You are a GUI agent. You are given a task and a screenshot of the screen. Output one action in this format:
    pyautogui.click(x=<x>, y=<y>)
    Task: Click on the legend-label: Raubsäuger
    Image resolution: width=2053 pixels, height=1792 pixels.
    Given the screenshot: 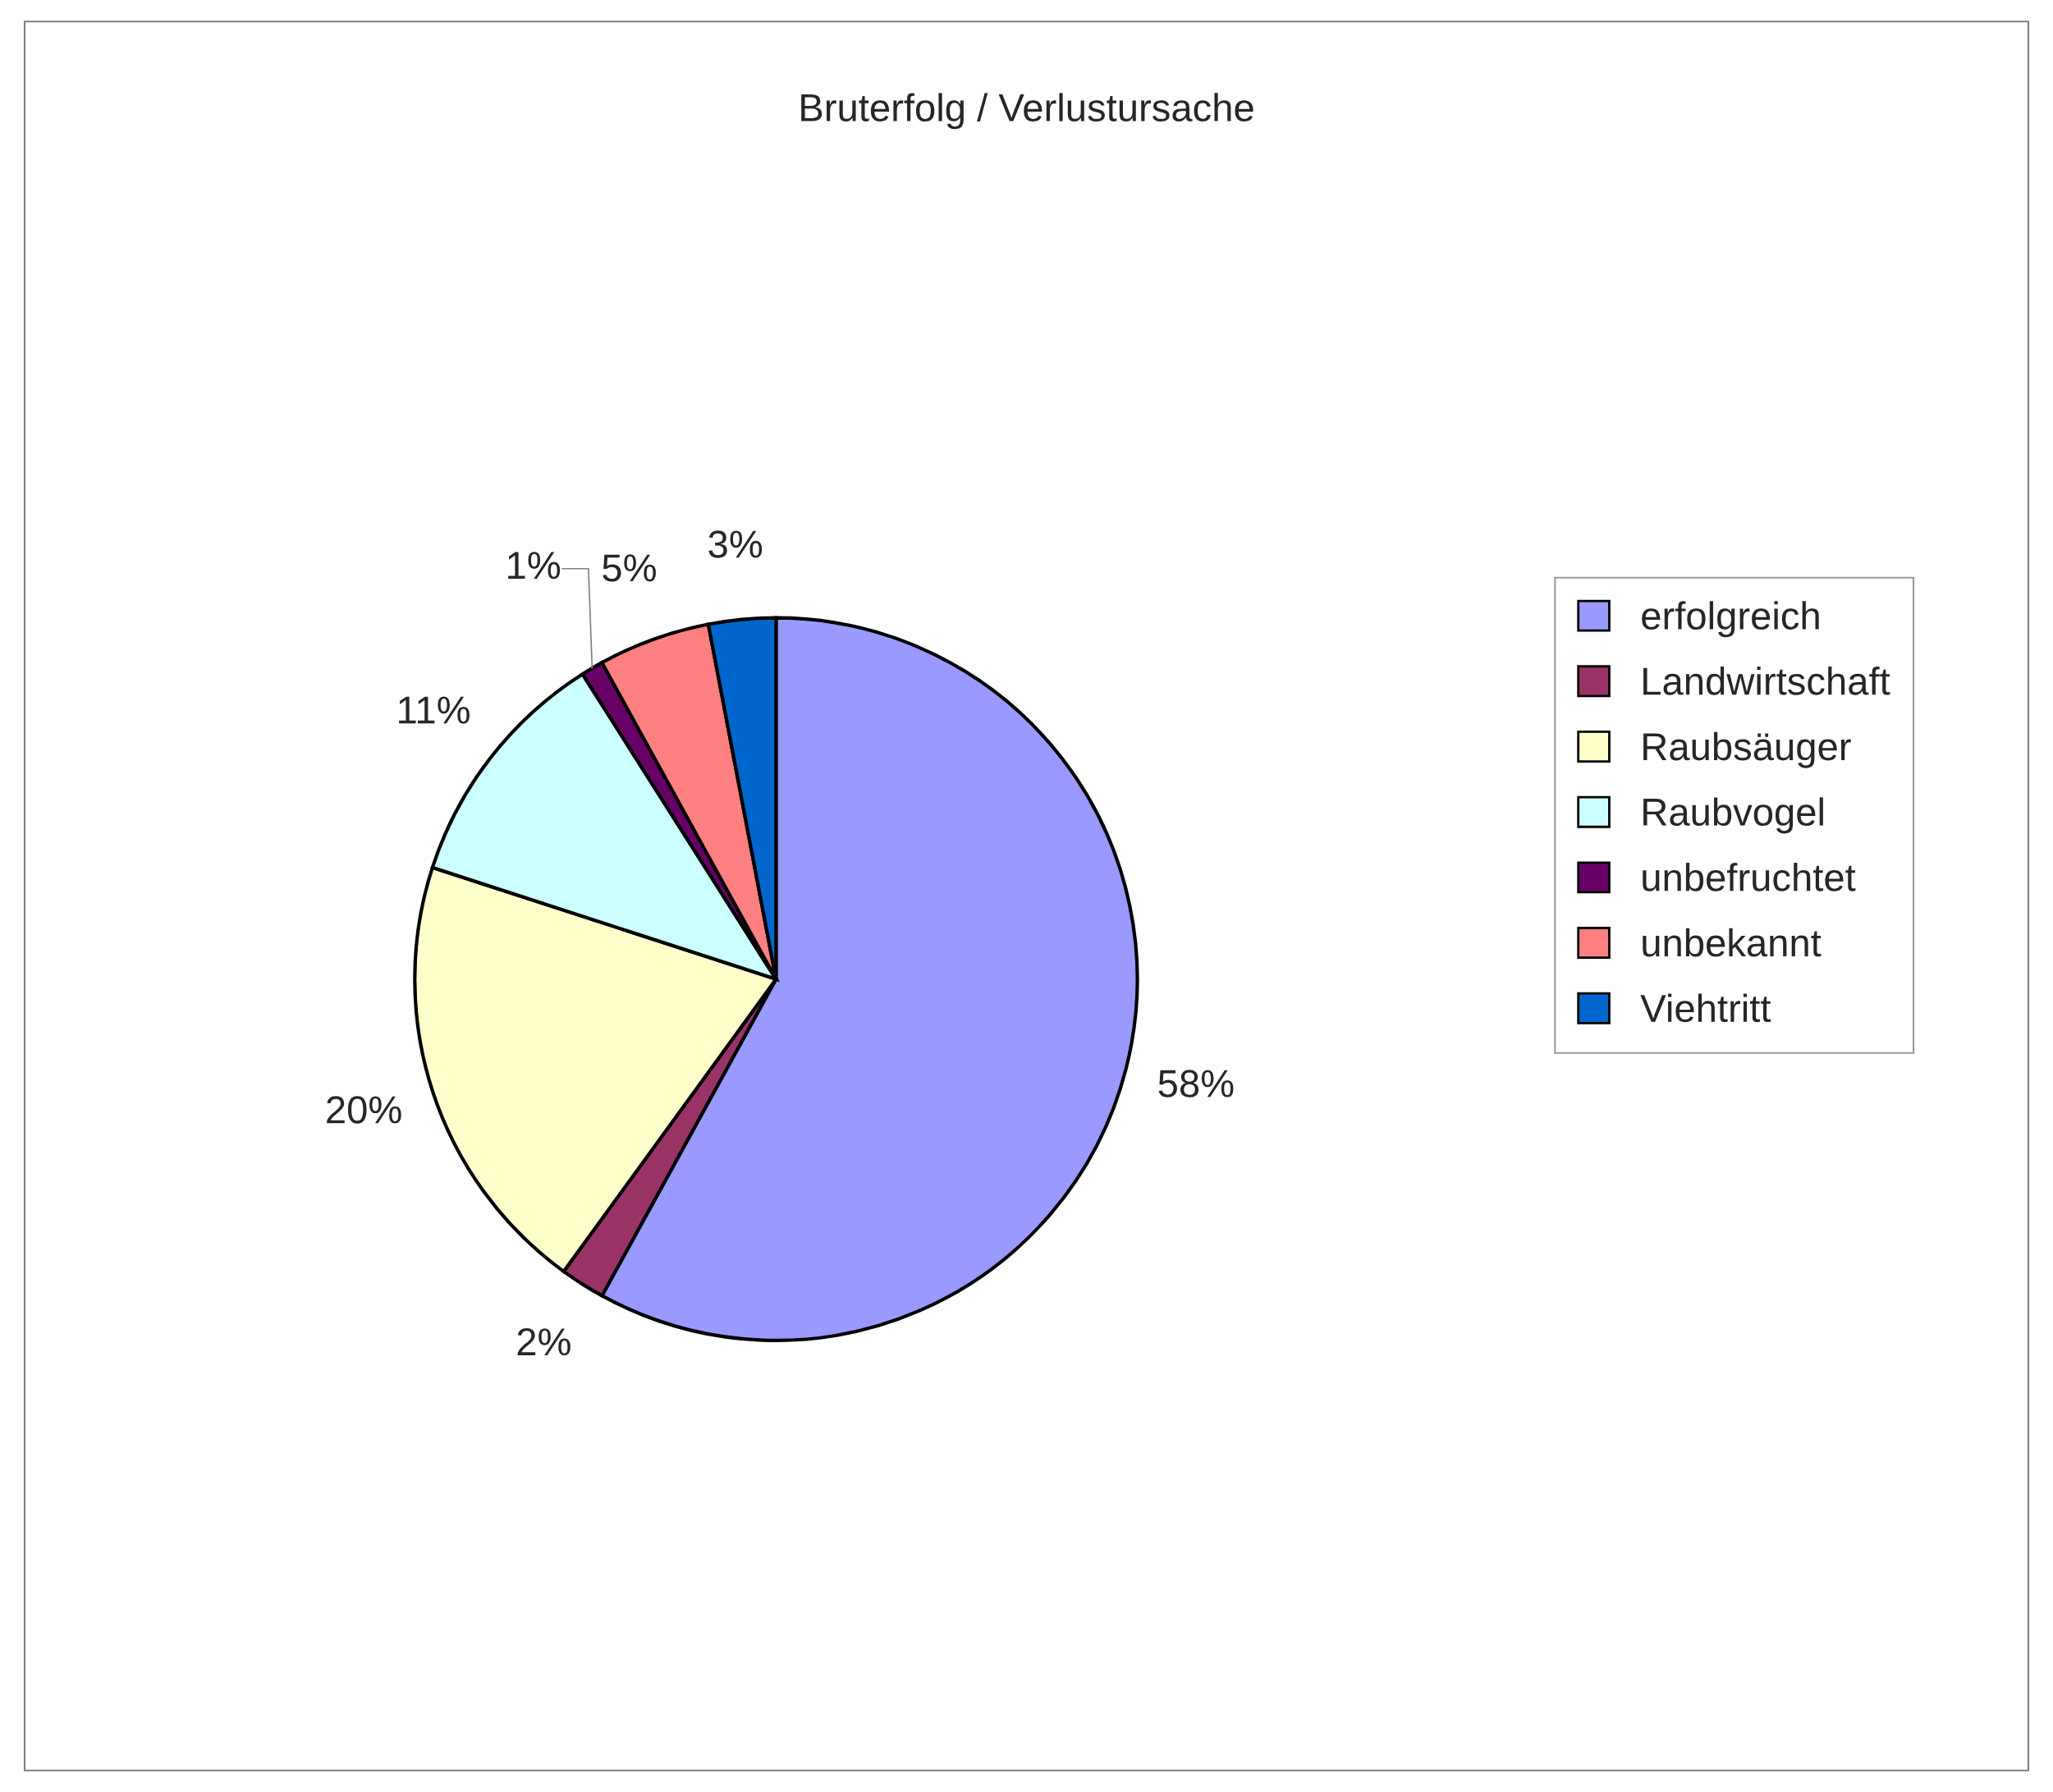 What is the action you would take?
    pyautogui.click(x=1747, y=749)
    